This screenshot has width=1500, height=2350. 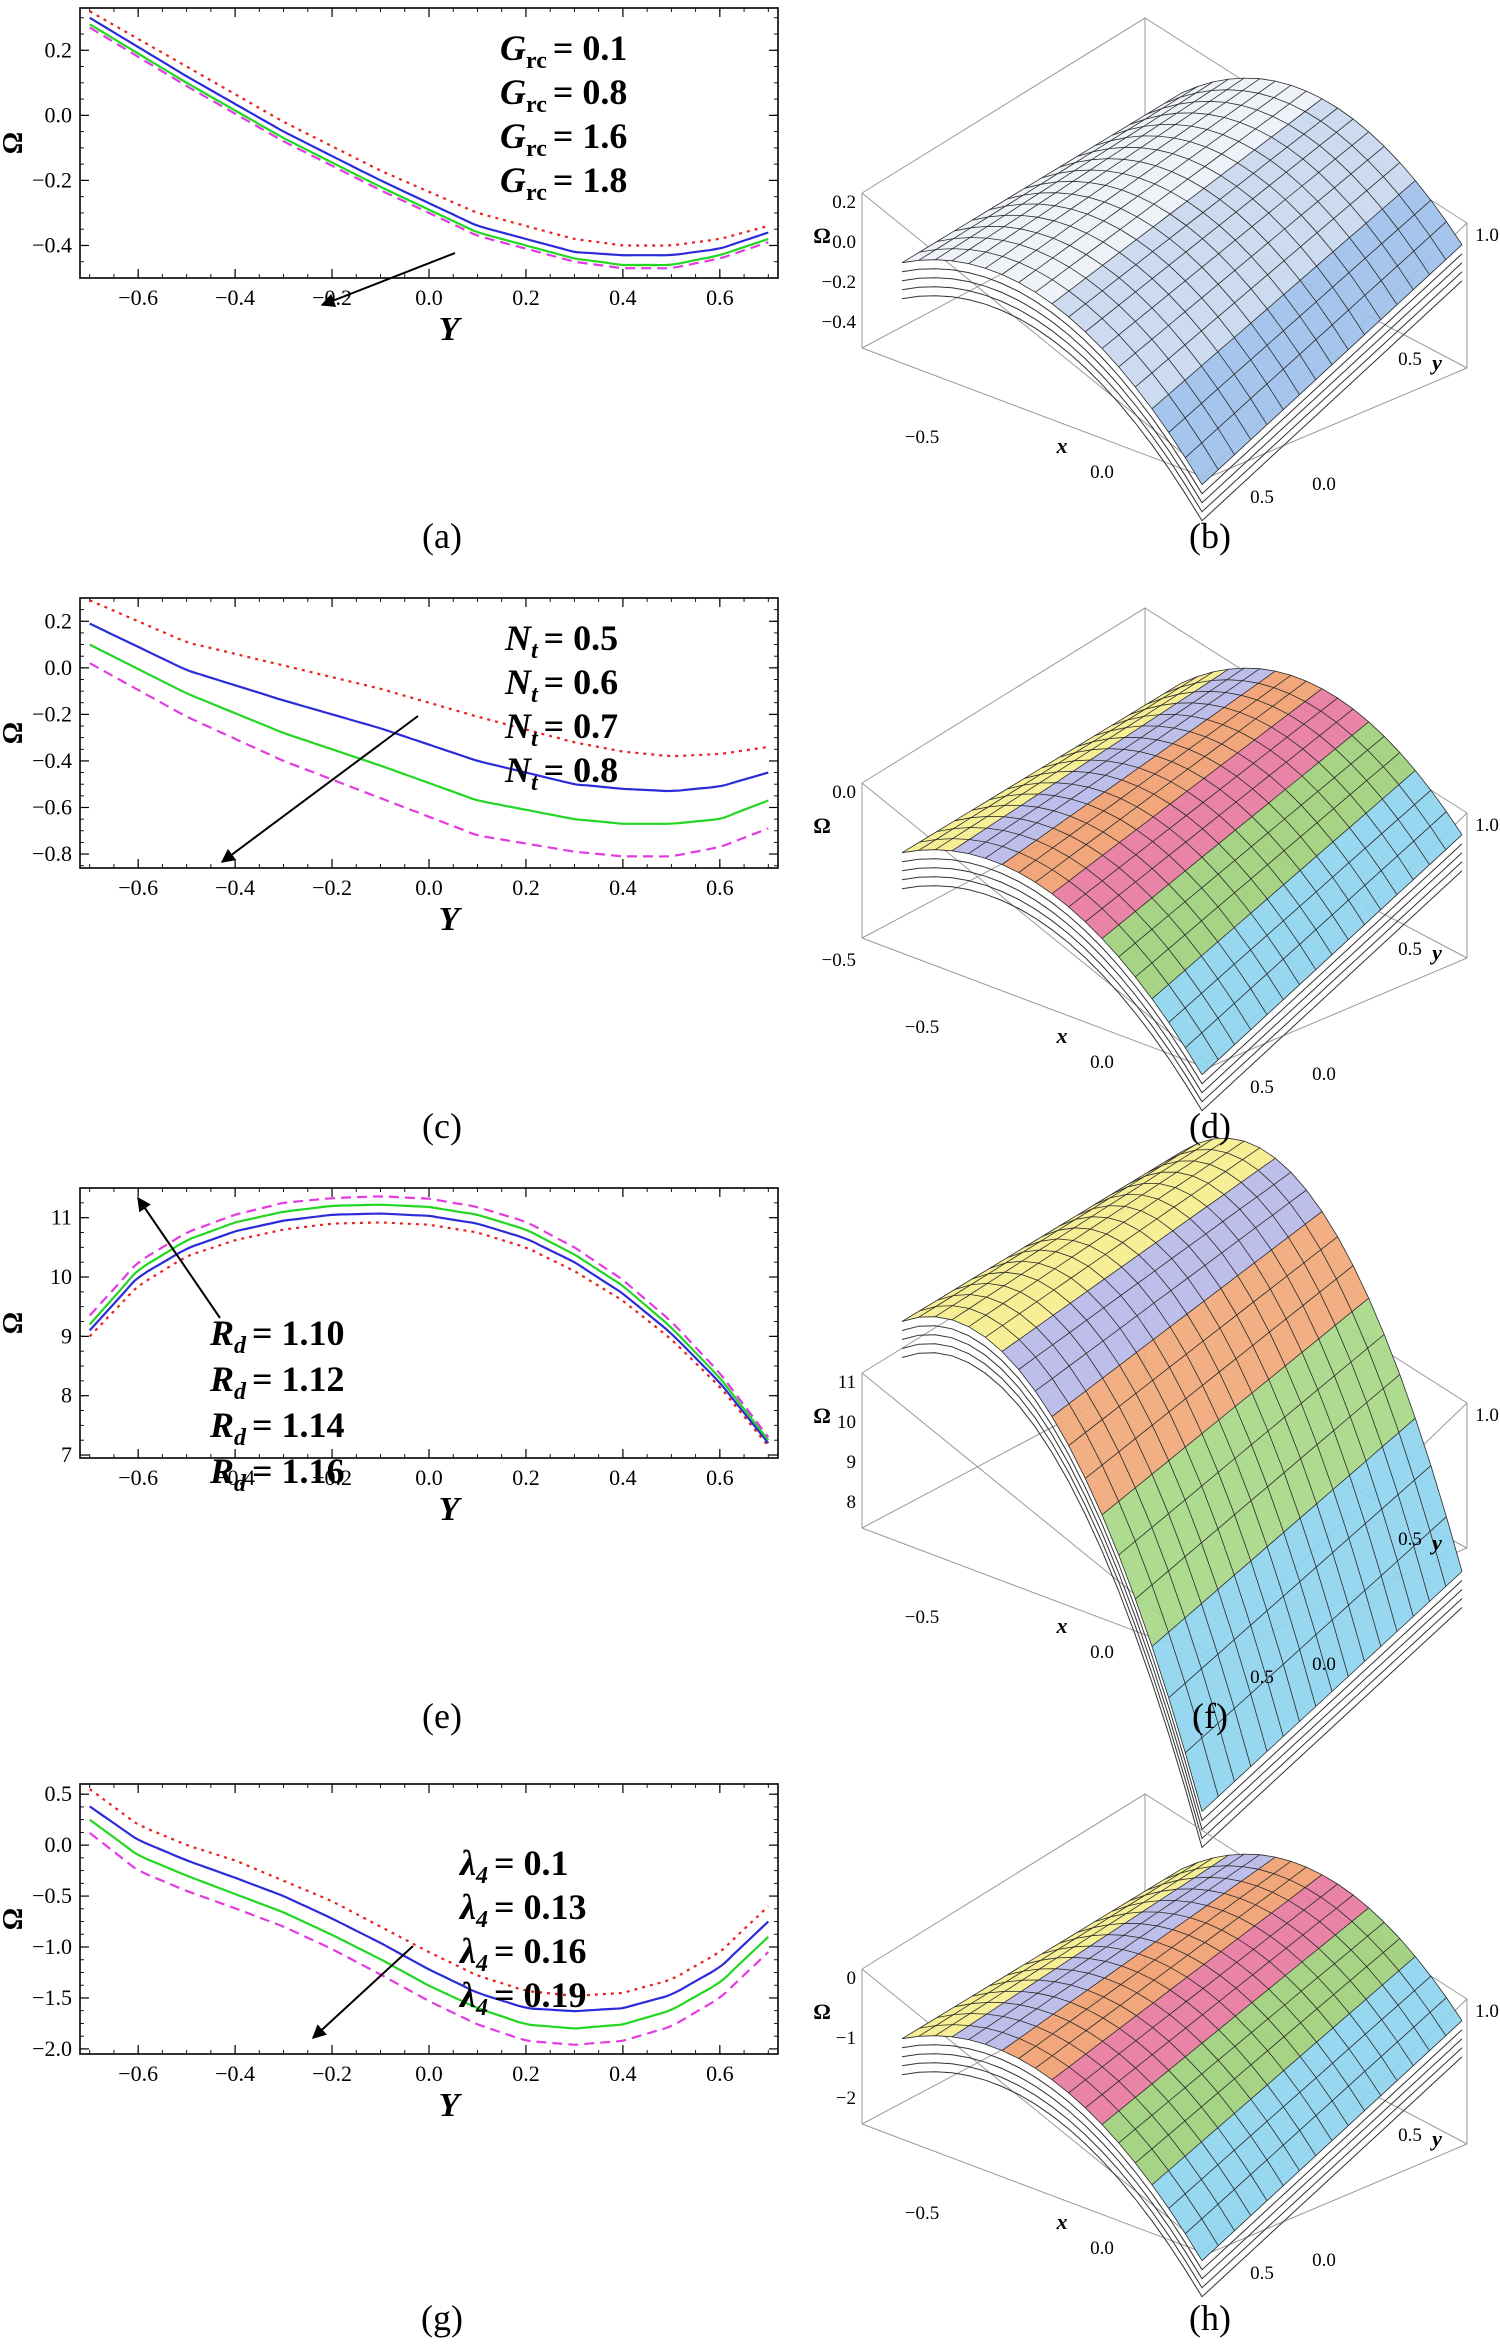 What do you see at coordinates (52, 1997) in the screenshot?
I see `y-tick-label: −1.5` at bounding box center [52, 1997].